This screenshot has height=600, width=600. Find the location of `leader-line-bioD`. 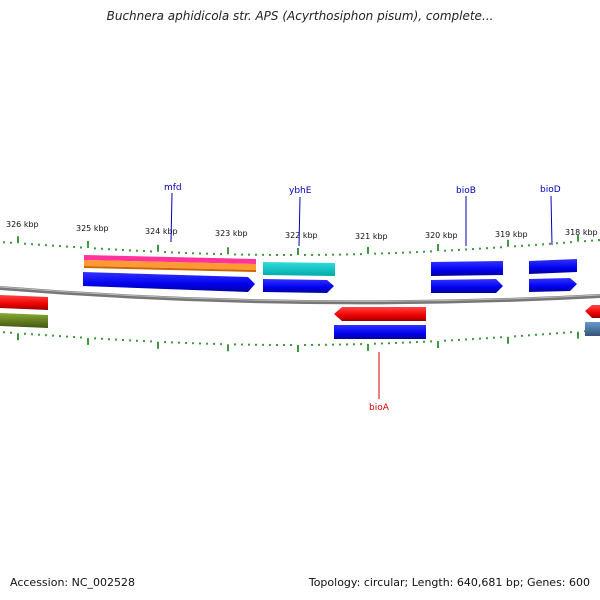

leader-line-bioD is located at coordinates (551, 220).